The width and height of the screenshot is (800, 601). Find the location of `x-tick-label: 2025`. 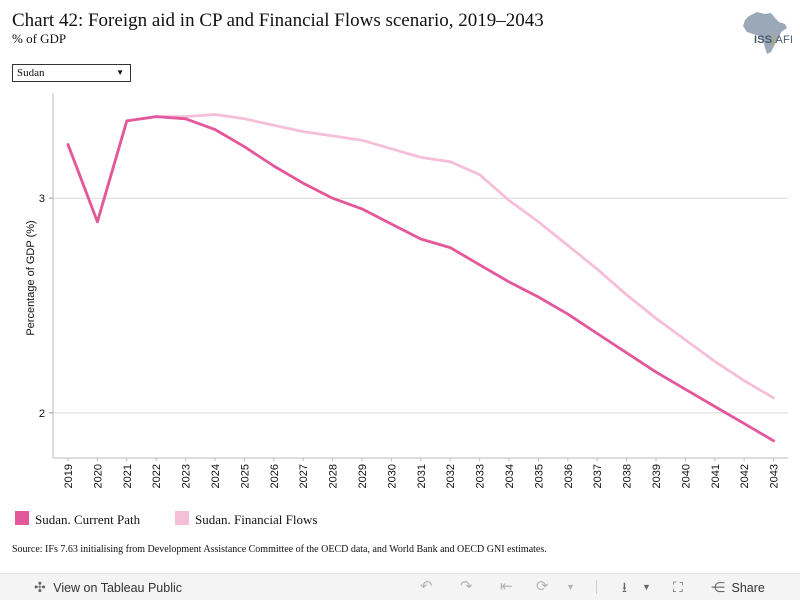

x-tick-label: 2025 is located at coordinates (245, 476).